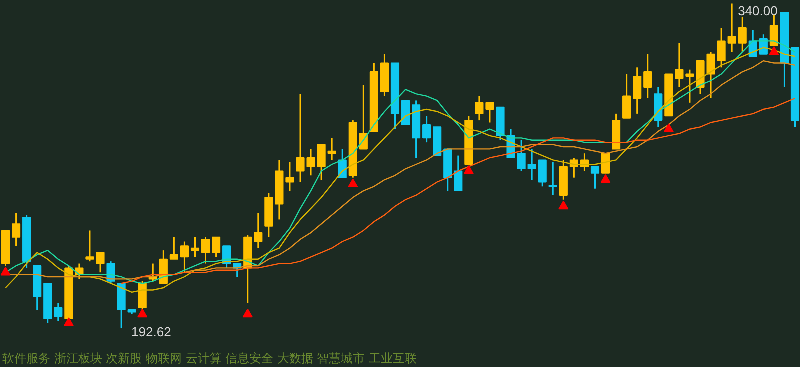 This screenshot has height=367, width=800. Describe the element at coordinates (758, 11) in the screenshot. I see `annotation: 340.00` at that location.